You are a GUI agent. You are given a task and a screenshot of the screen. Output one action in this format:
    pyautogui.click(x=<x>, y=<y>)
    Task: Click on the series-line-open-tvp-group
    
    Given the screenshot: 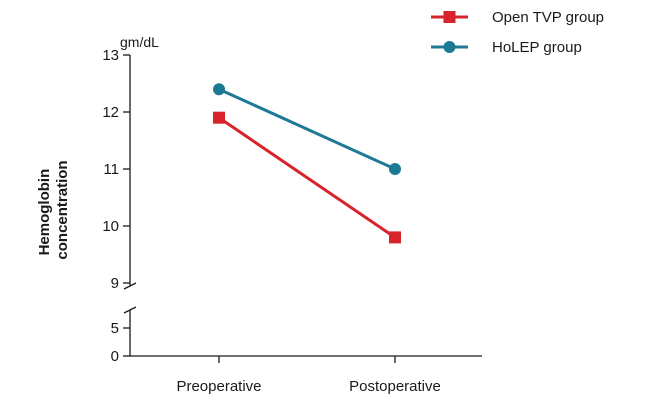 What is the action you would take?
    pyautogui.click(x=307, y=177)
    